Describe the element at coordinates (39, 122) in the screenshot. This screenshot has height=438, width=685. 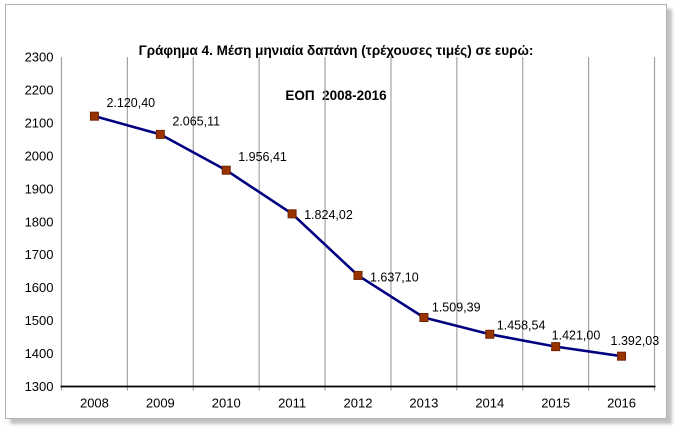
I see `ytick-label: 2100` at that location.